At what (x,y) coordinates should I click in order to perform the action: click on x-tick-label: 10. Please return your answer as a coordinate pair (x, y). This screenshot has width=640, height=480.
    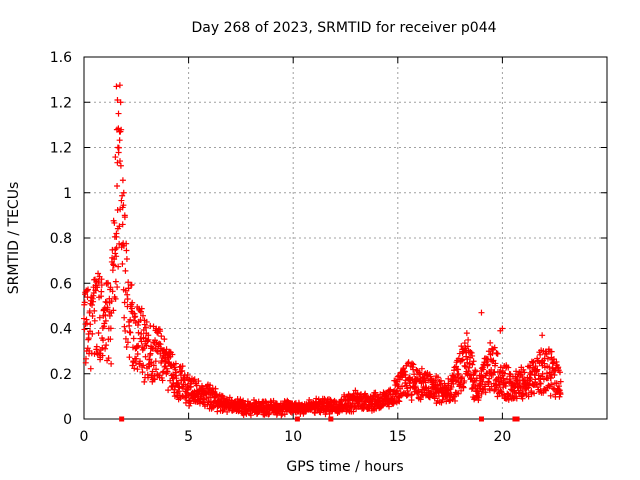
    Looking at the image, I should click on (293, 437).